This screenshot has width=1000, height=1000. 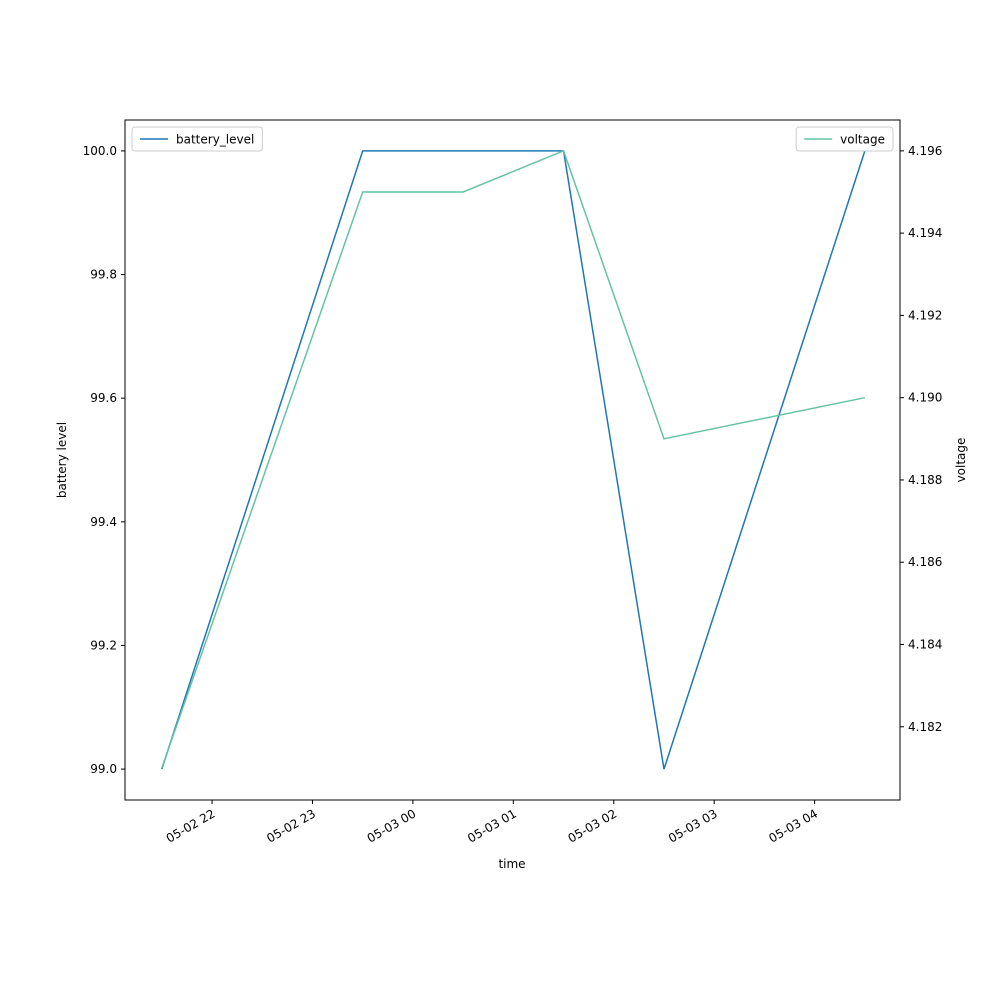 I want to click on y-tick-label: 99.8, so click(x=103, y=275).